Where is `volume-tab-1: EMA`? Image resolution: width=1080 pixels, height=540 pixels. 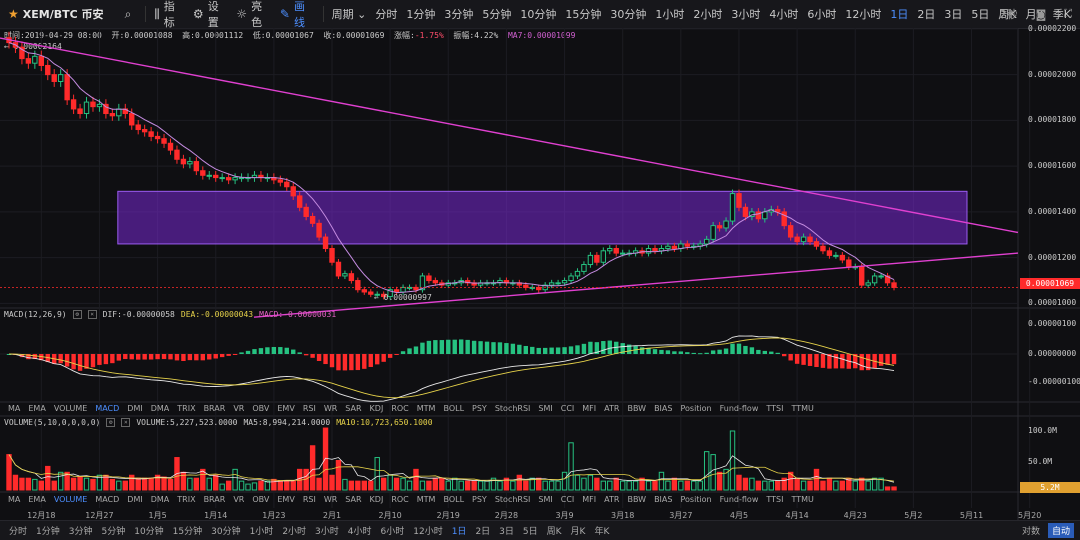 volume-tab-1: EMA is located at coordinates (37, 499).